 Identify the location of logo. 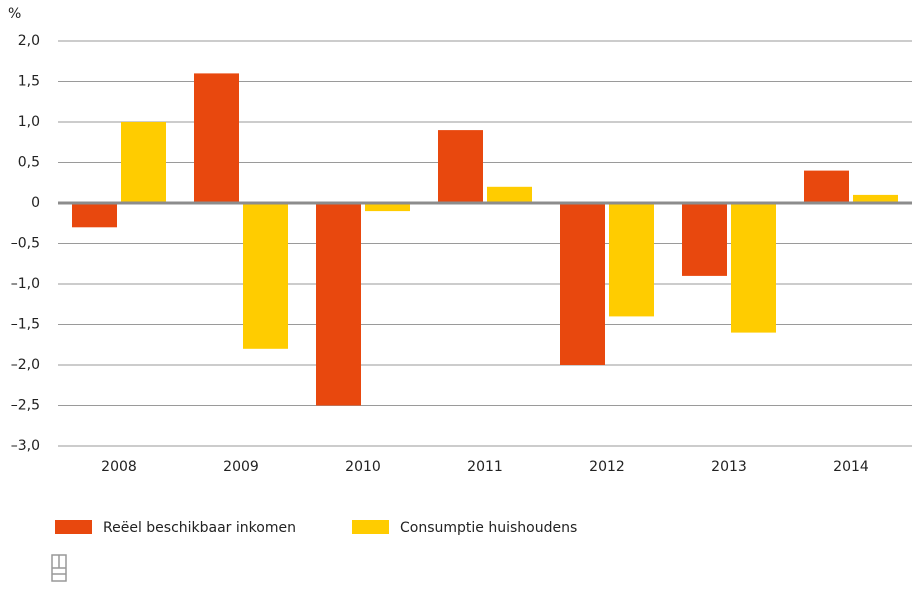
(59, 568).